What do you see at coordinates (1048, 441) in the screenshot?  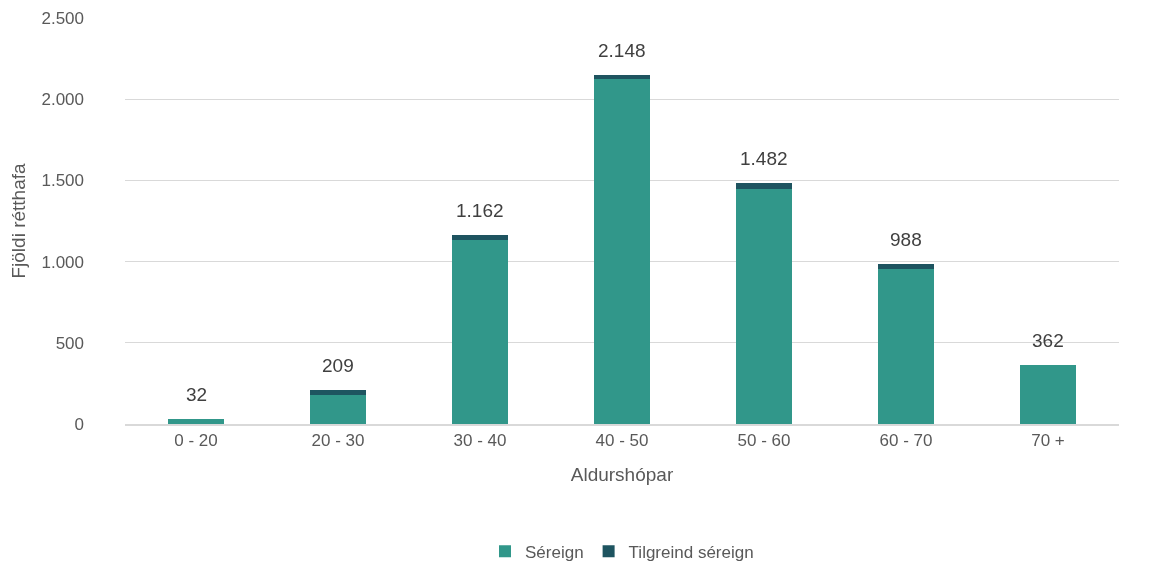 I see `x-tick-label: 70 +` at bounding box center [1048, 441].